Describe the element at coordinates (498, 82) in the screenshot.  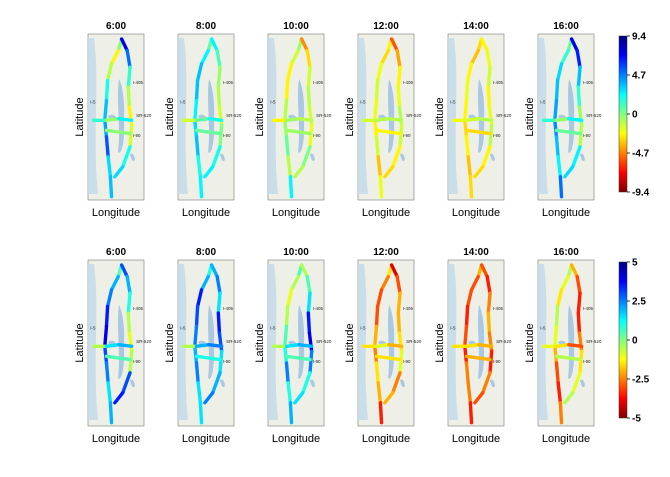
I see `highway-label: I-405` at that location.